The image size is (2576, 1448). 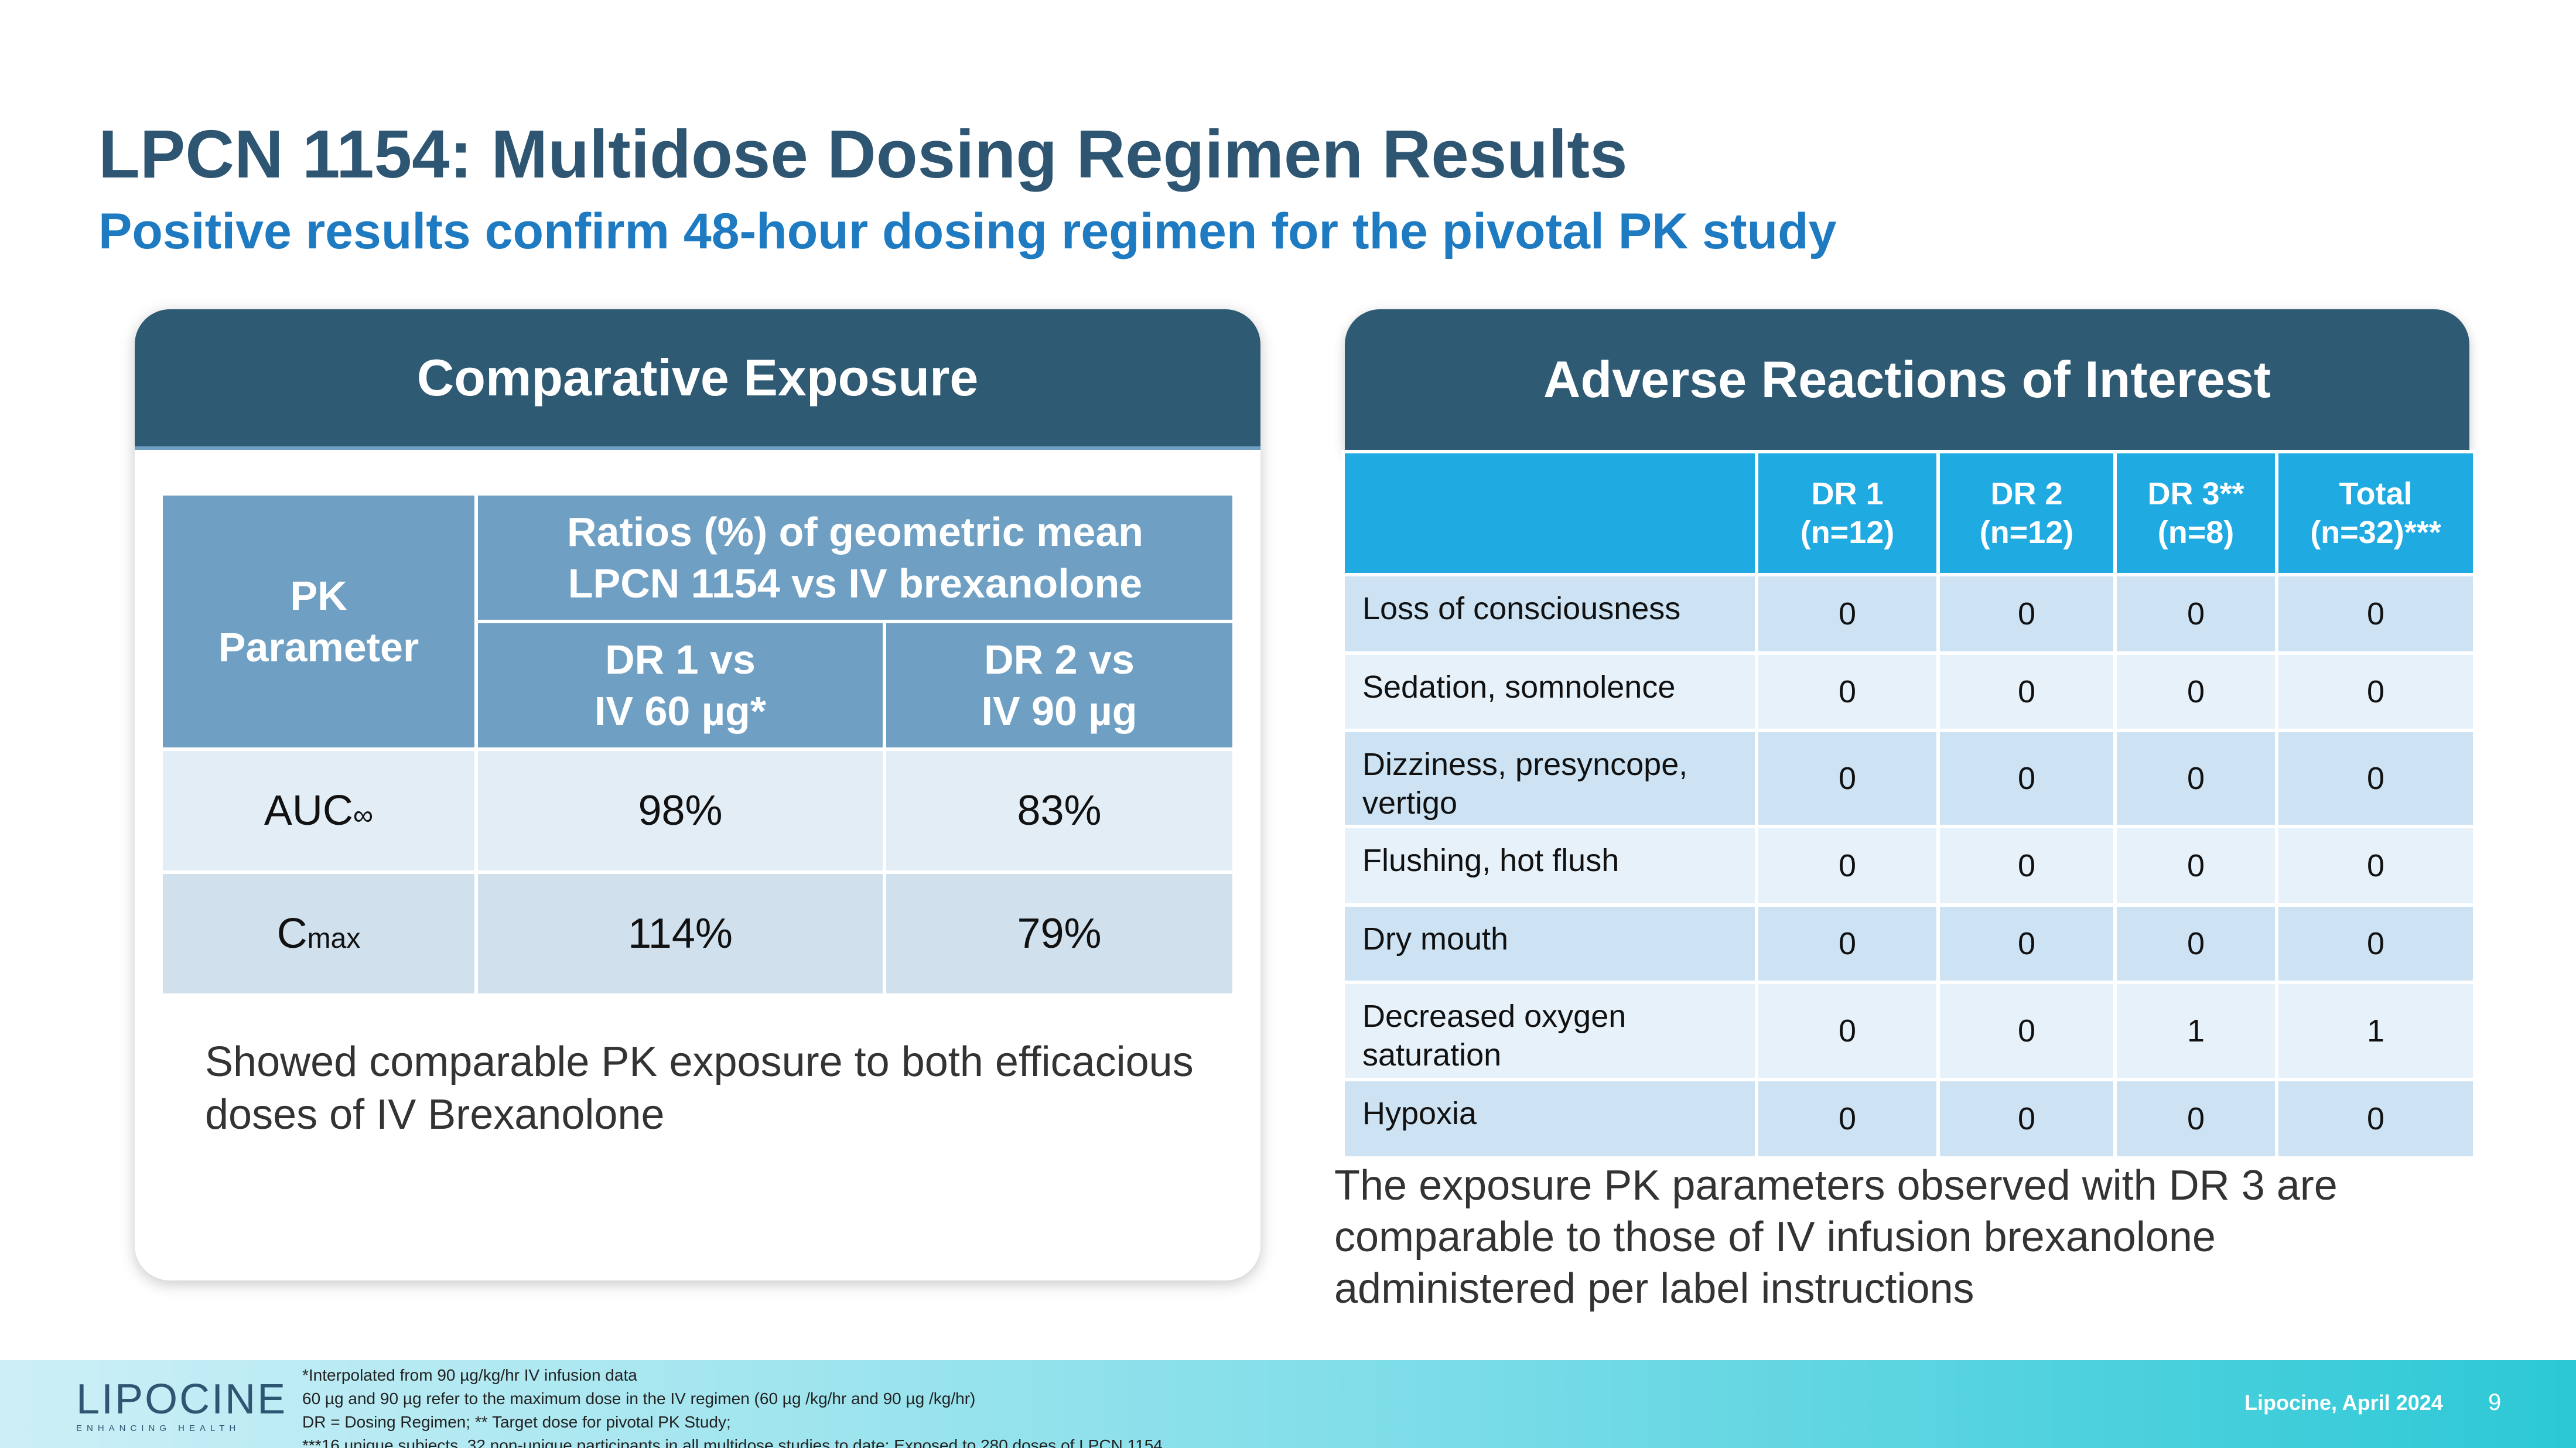 What do you see at coordinates (1848, 513) in the screenshot?
I see `col-header-dr1: DR 1 (n=12)` at bounding box center [1848, 513].